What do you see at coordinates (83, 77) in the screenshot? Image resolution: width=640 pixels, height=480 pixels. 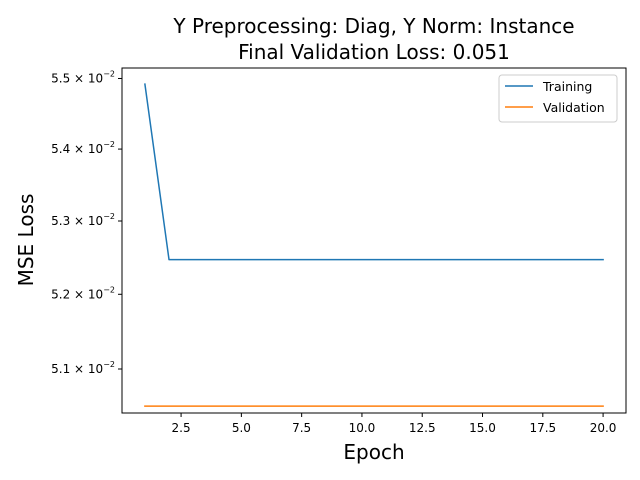 I see `y-tick-label: 5.5 × 10⁻²` at bounding box center [83, 77].